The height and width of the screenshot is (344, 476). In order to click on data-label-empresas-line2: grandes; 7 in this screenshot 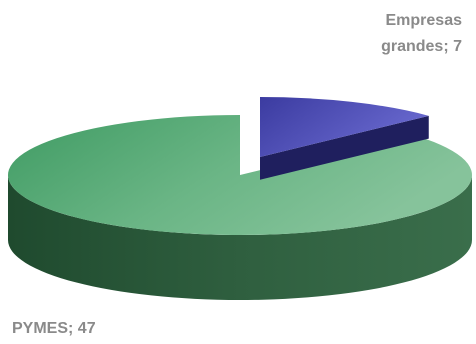, I will do `click(421, 46)`.